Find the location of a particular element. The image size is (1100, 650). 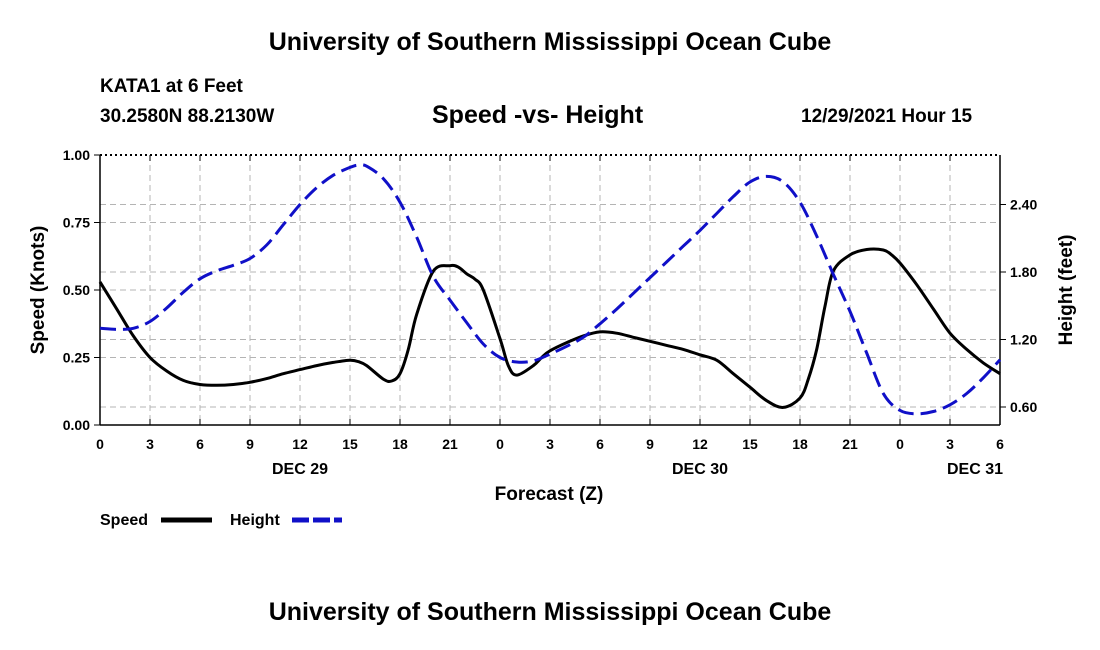

date-label: DEC 29 is located at coordinates (300, 469).